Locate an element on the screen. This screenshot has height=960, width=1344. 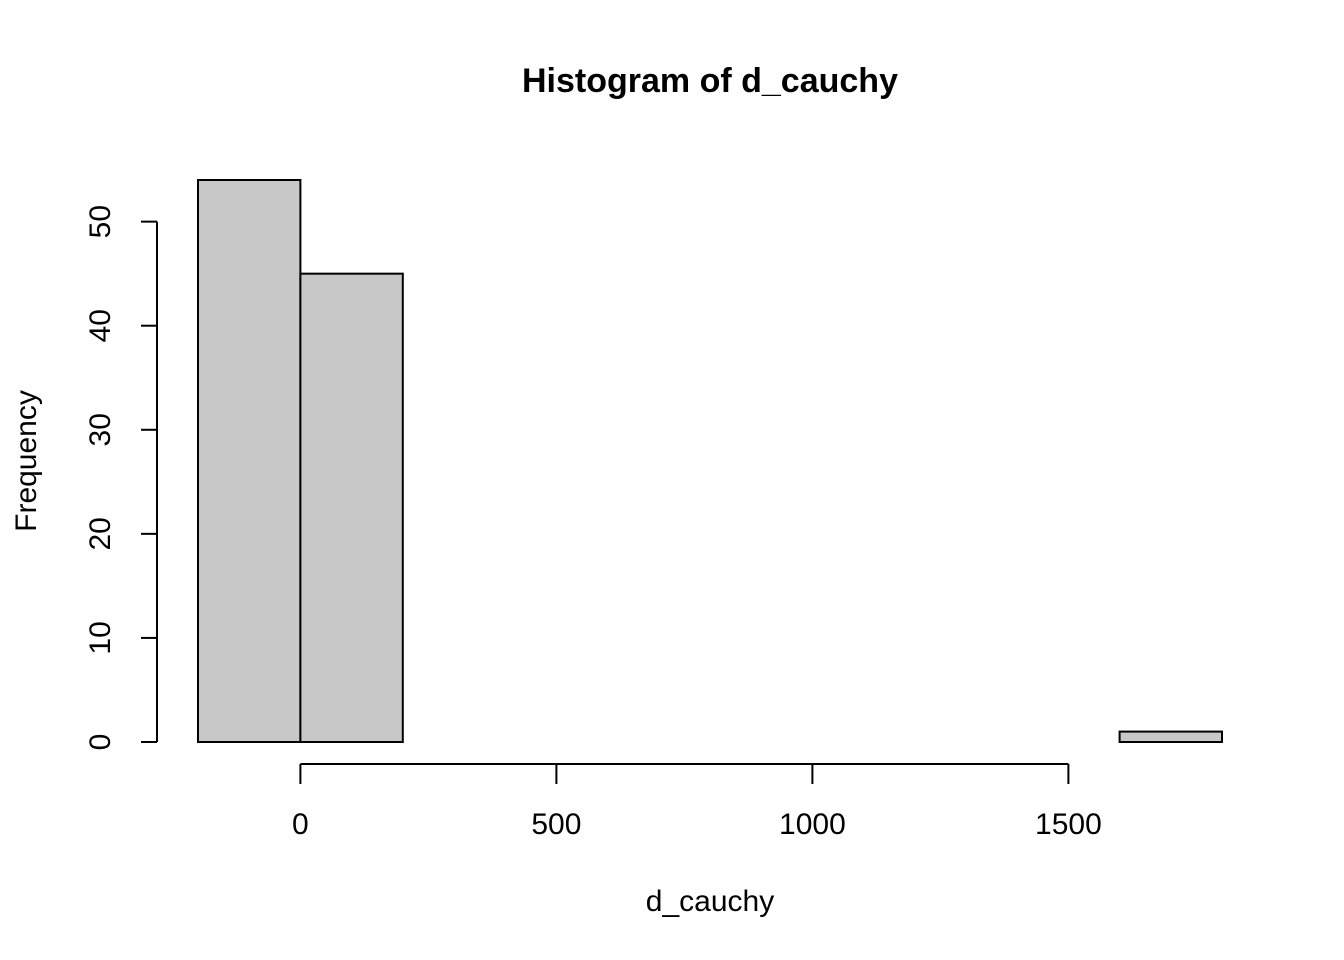
x-tick-label-3: 1500 is located at coordinates (1068, 824).